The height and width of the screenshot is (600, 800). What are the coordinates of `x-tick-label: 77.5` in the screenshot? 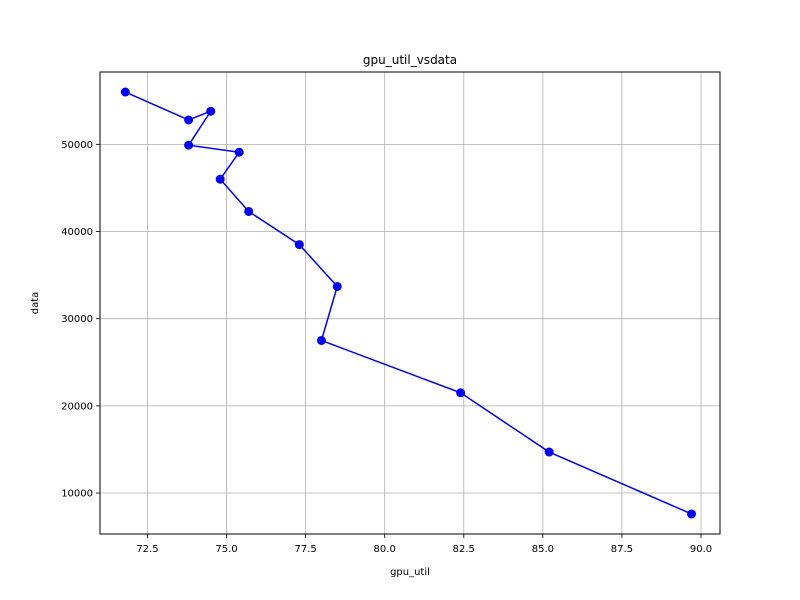 It's located at (305, 549).